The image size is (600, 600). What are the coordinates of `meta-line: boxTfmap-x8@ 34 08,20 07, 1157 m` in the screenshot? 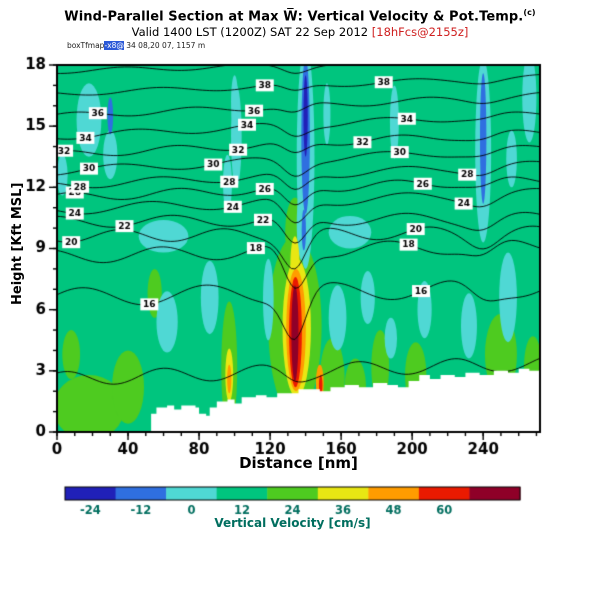 It's located at (136, 45).